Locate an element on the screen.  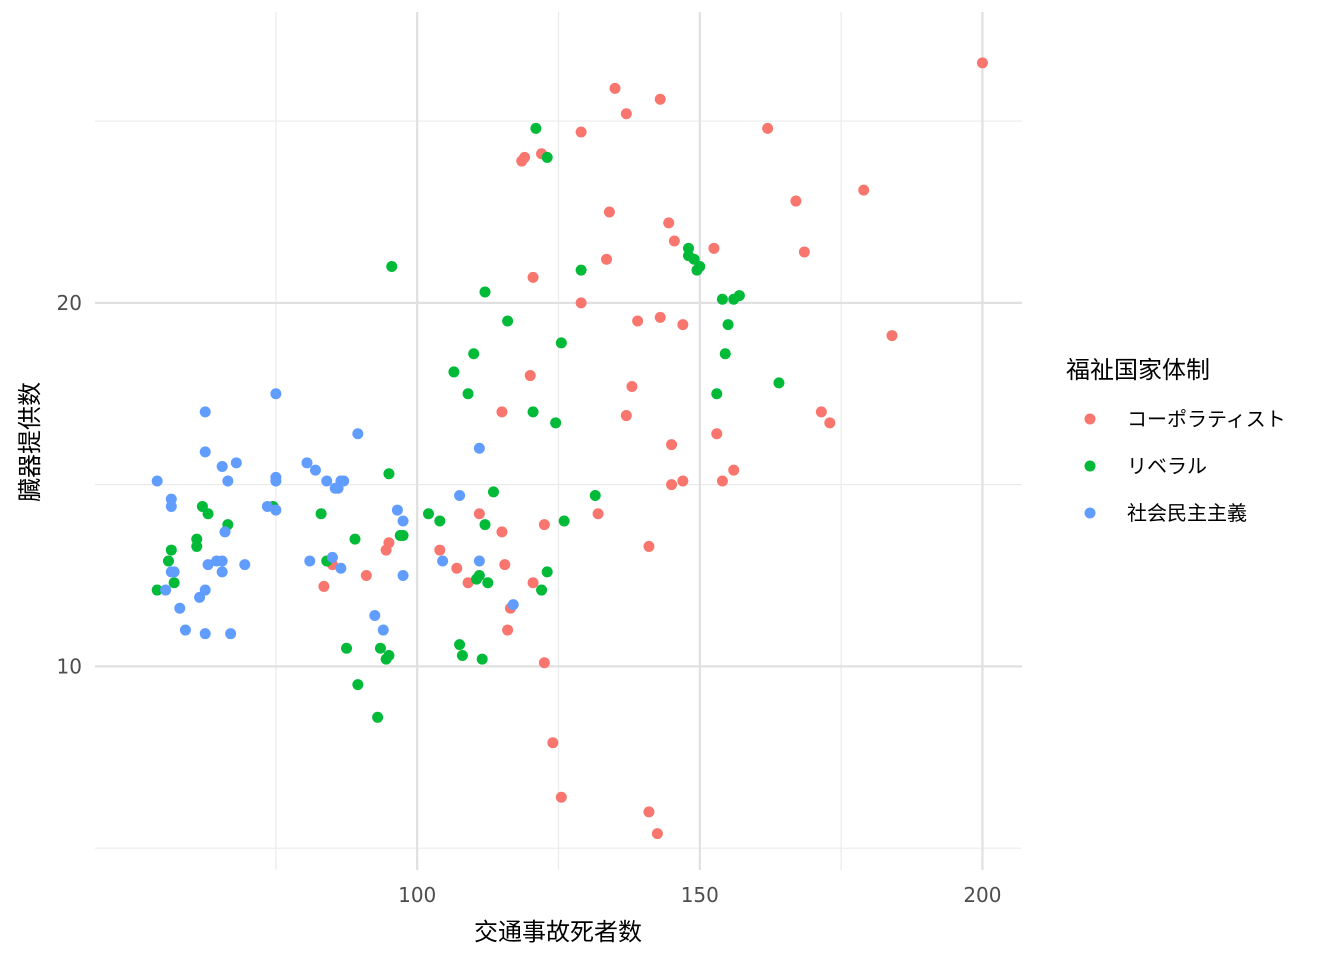
x-tick-label: 150 is located at coordinates (700, 895).